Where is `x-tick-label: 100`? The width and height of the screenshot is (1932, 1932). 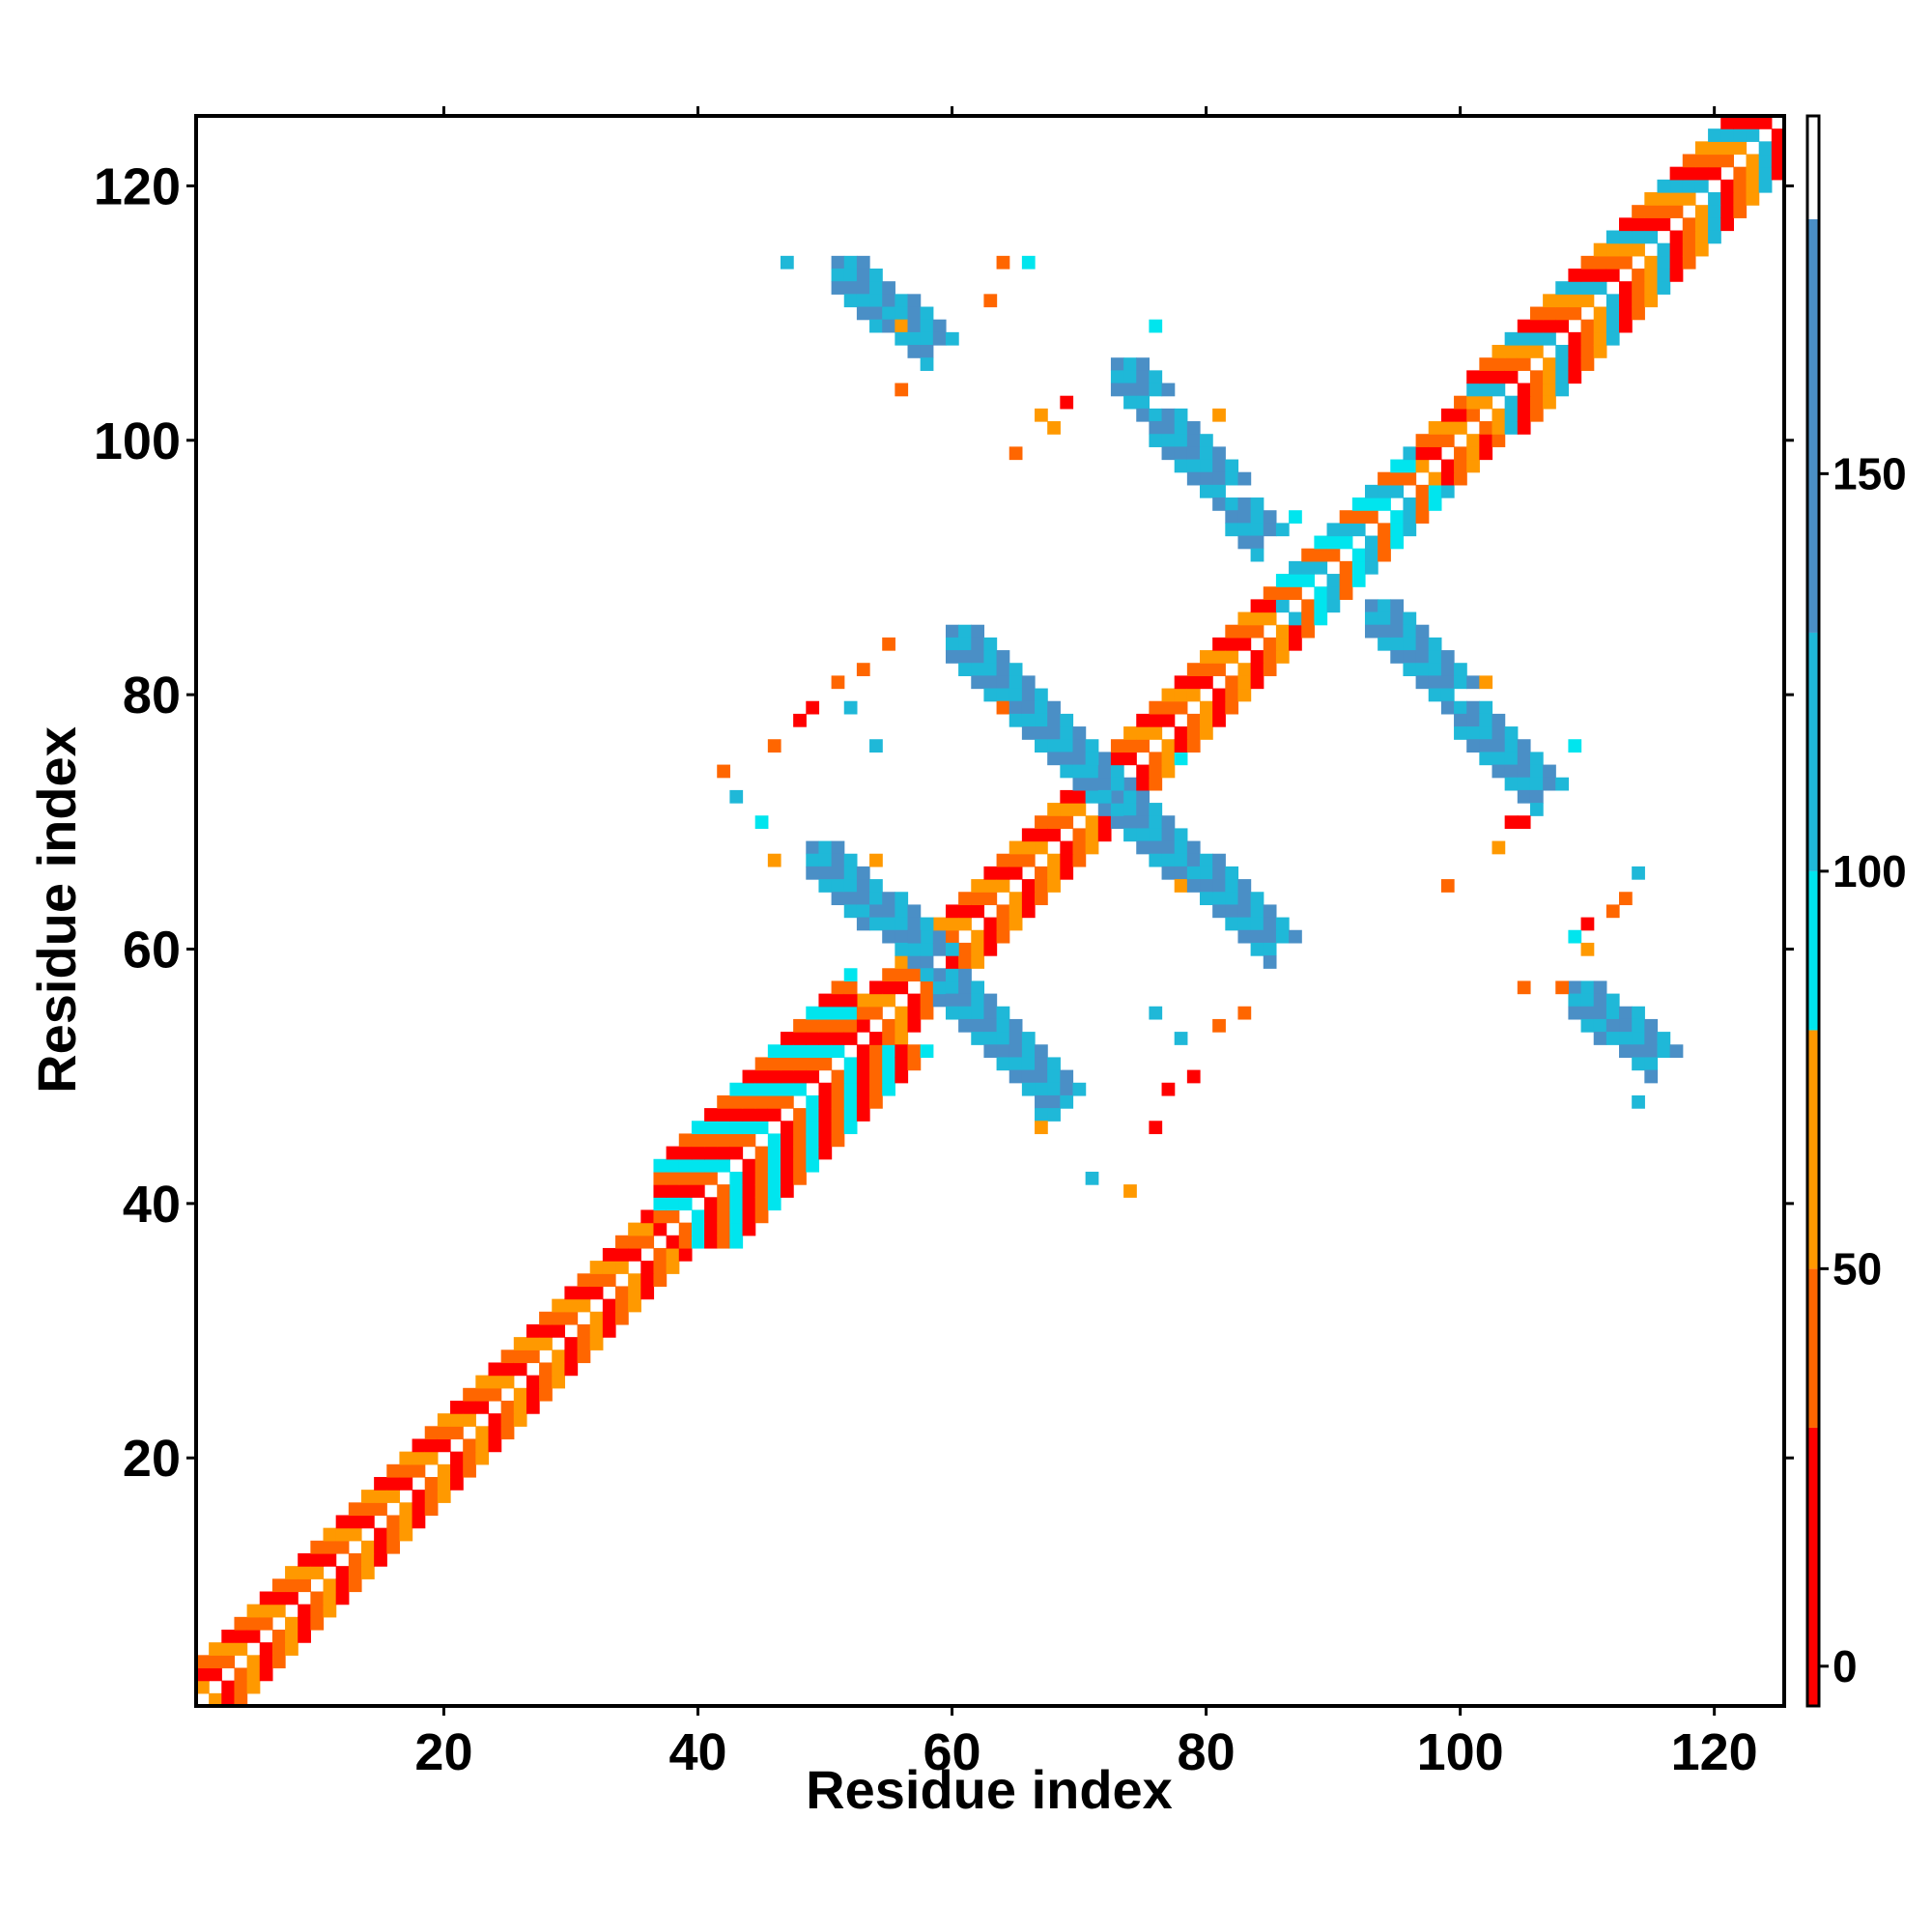
x-tick-label: 100 is located at coordinates (1460, 1752).